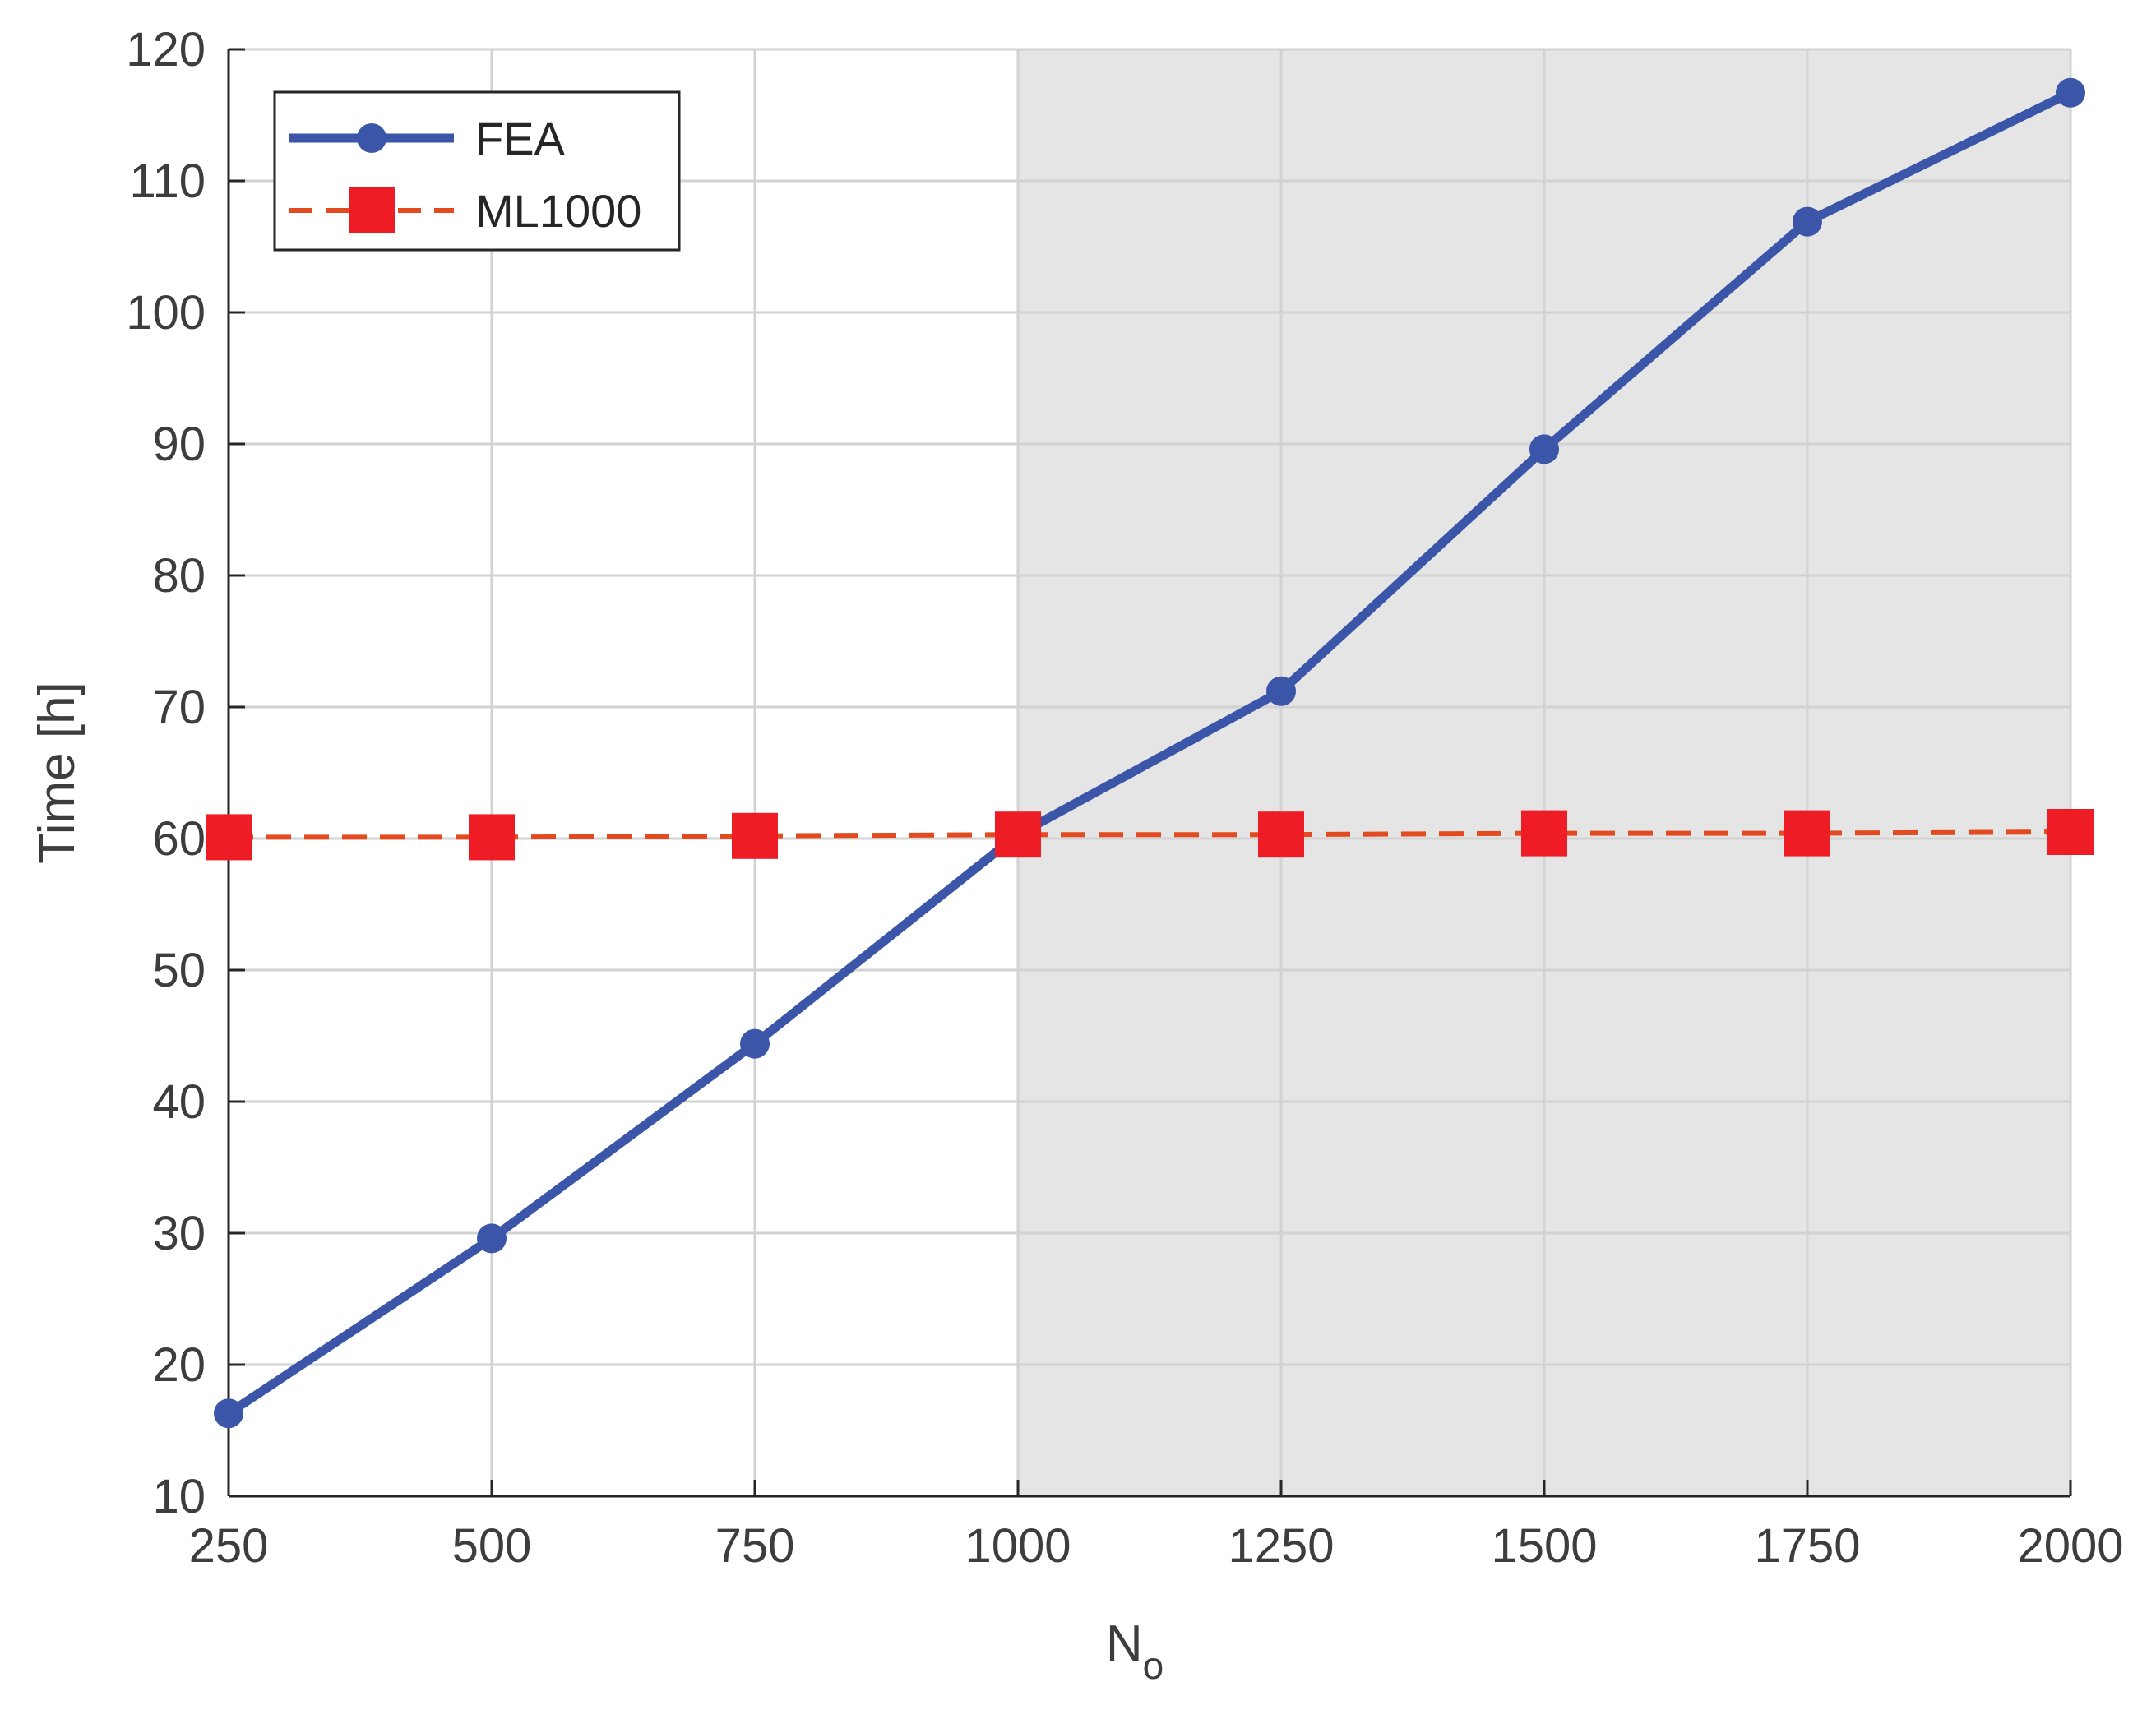  What do you see at coordinates (179, 970) in the screenshot?
I see `y-tick-label: 50` at bounding box center [179, 970].